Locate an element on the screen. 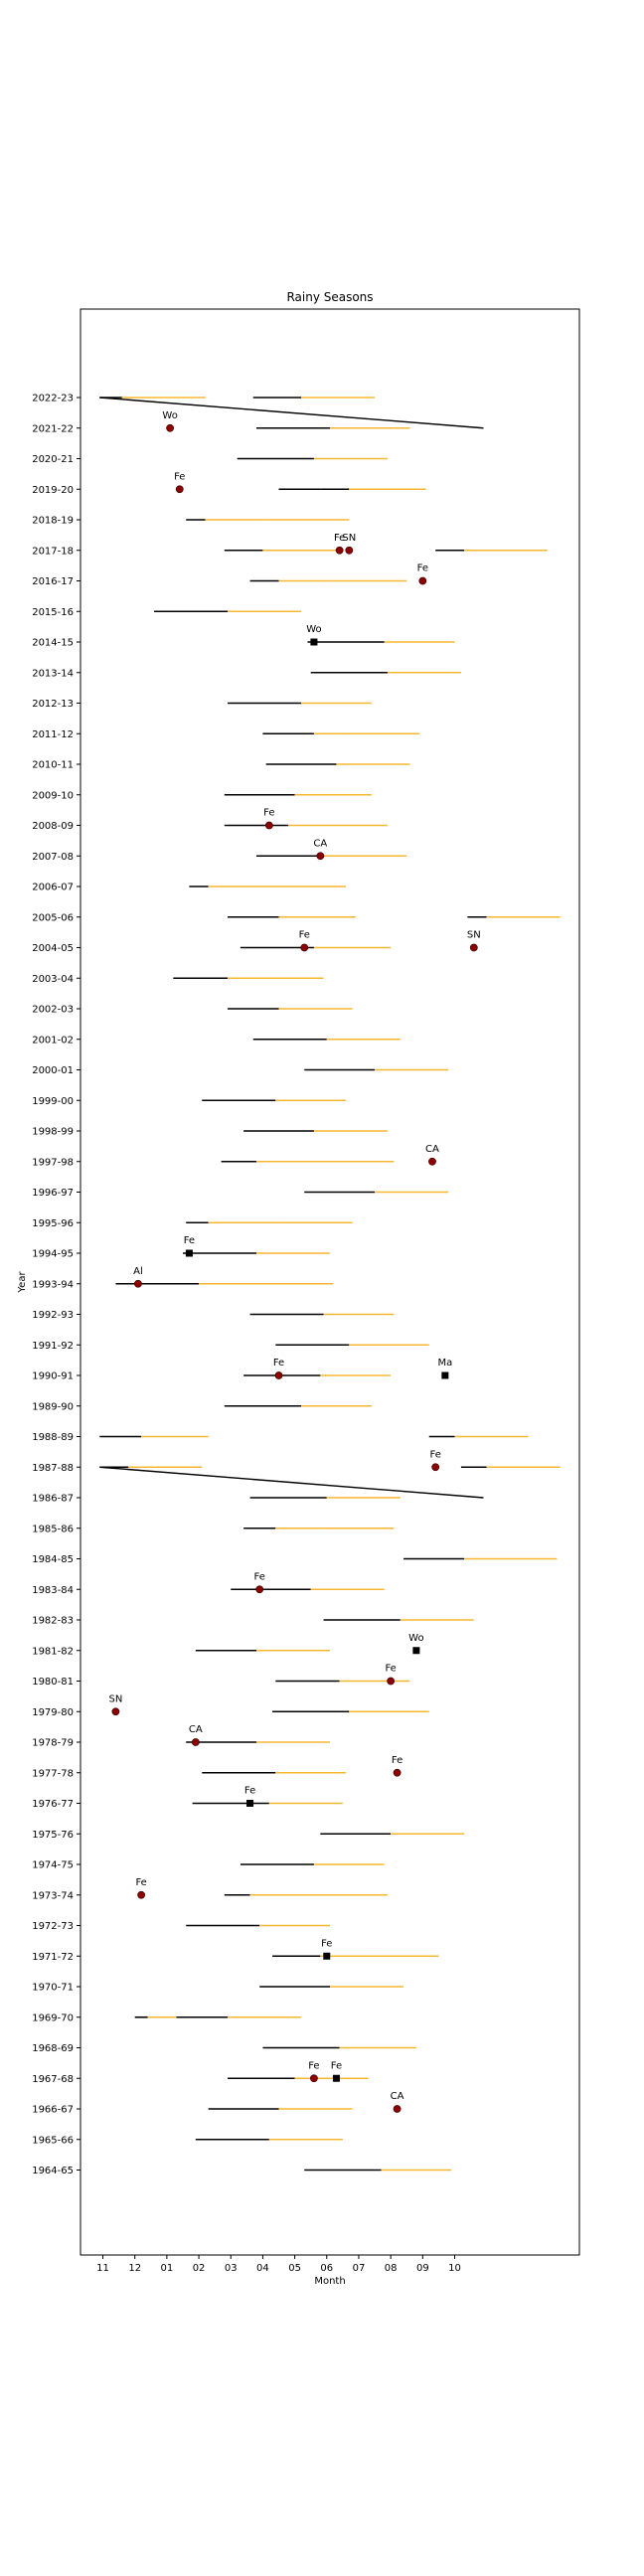 This screenshot has width=644, height=2576. y-tick-label: 1995-96 is located at coordinates (53, 1223).